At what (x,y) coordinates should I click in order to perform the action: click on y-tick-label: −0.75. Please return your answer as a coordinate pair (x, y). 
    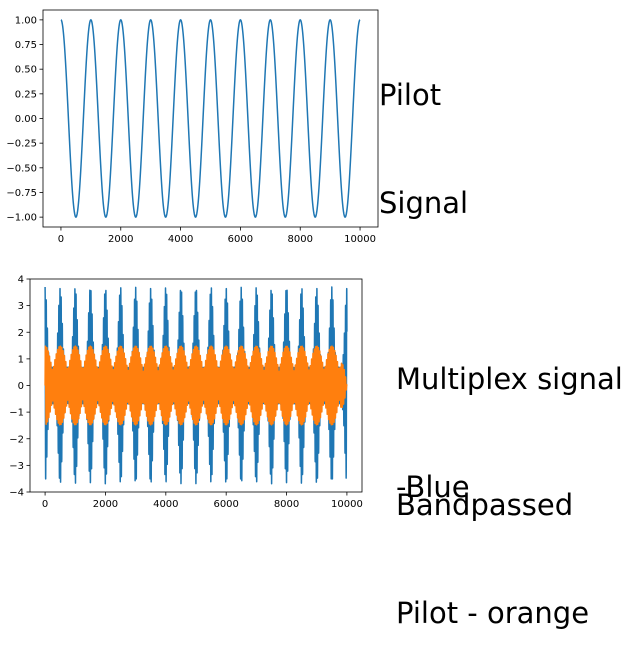
    Looking at the image, I should click on (21, 193).